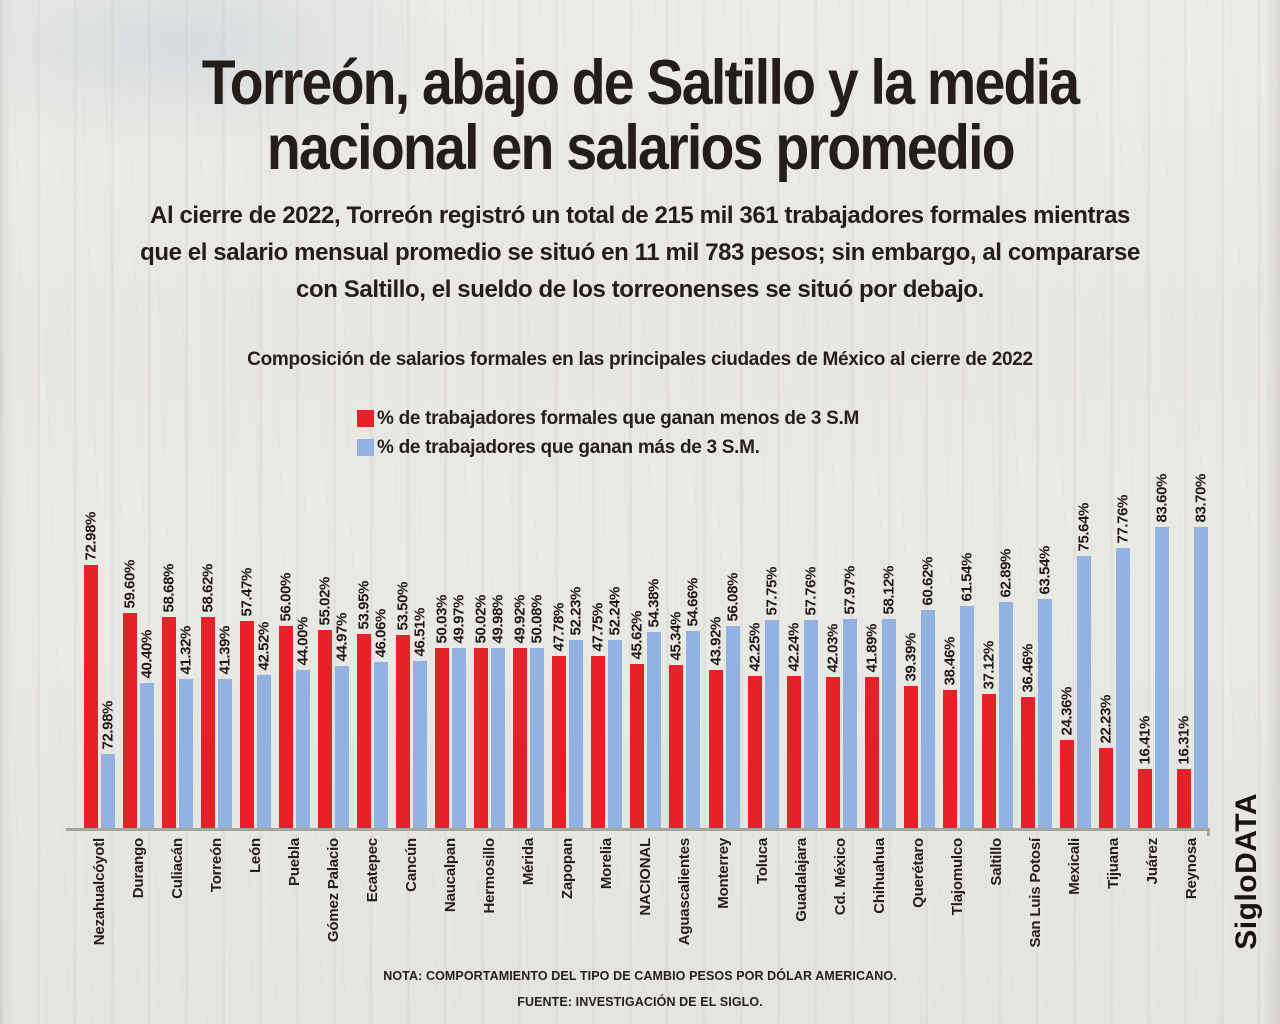  Describe the element at coordinates (1084, 526) in the screenshot. I see `bar-value-label: 75.64%` at that location.